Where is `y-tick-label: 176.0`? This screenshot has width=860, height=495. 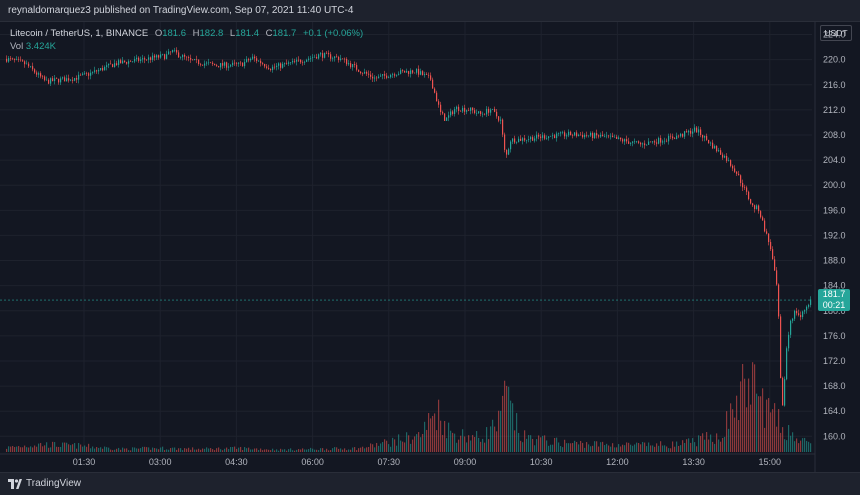 y-tick-label: 176.0 is located at coordinates (834, 336).